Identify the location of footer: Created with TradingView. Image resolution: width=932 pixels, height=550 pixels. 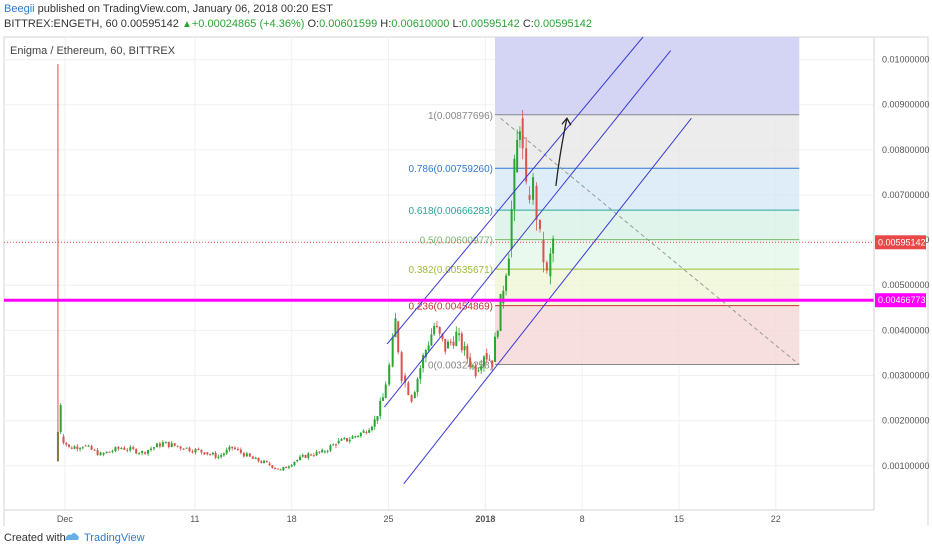
(466, 538).